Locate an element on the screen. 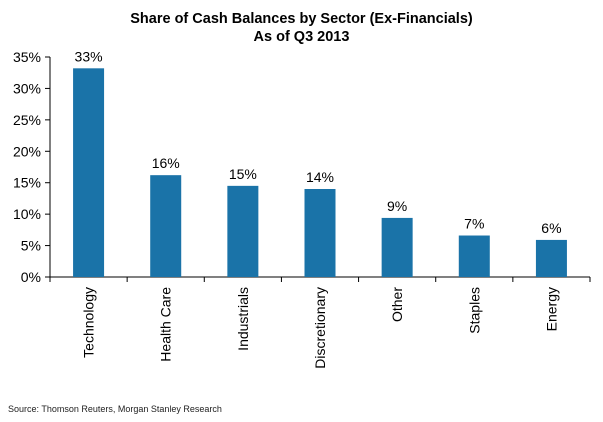 The image size is (603, 422). category-label: Technology is located at coordinates (89, 322).